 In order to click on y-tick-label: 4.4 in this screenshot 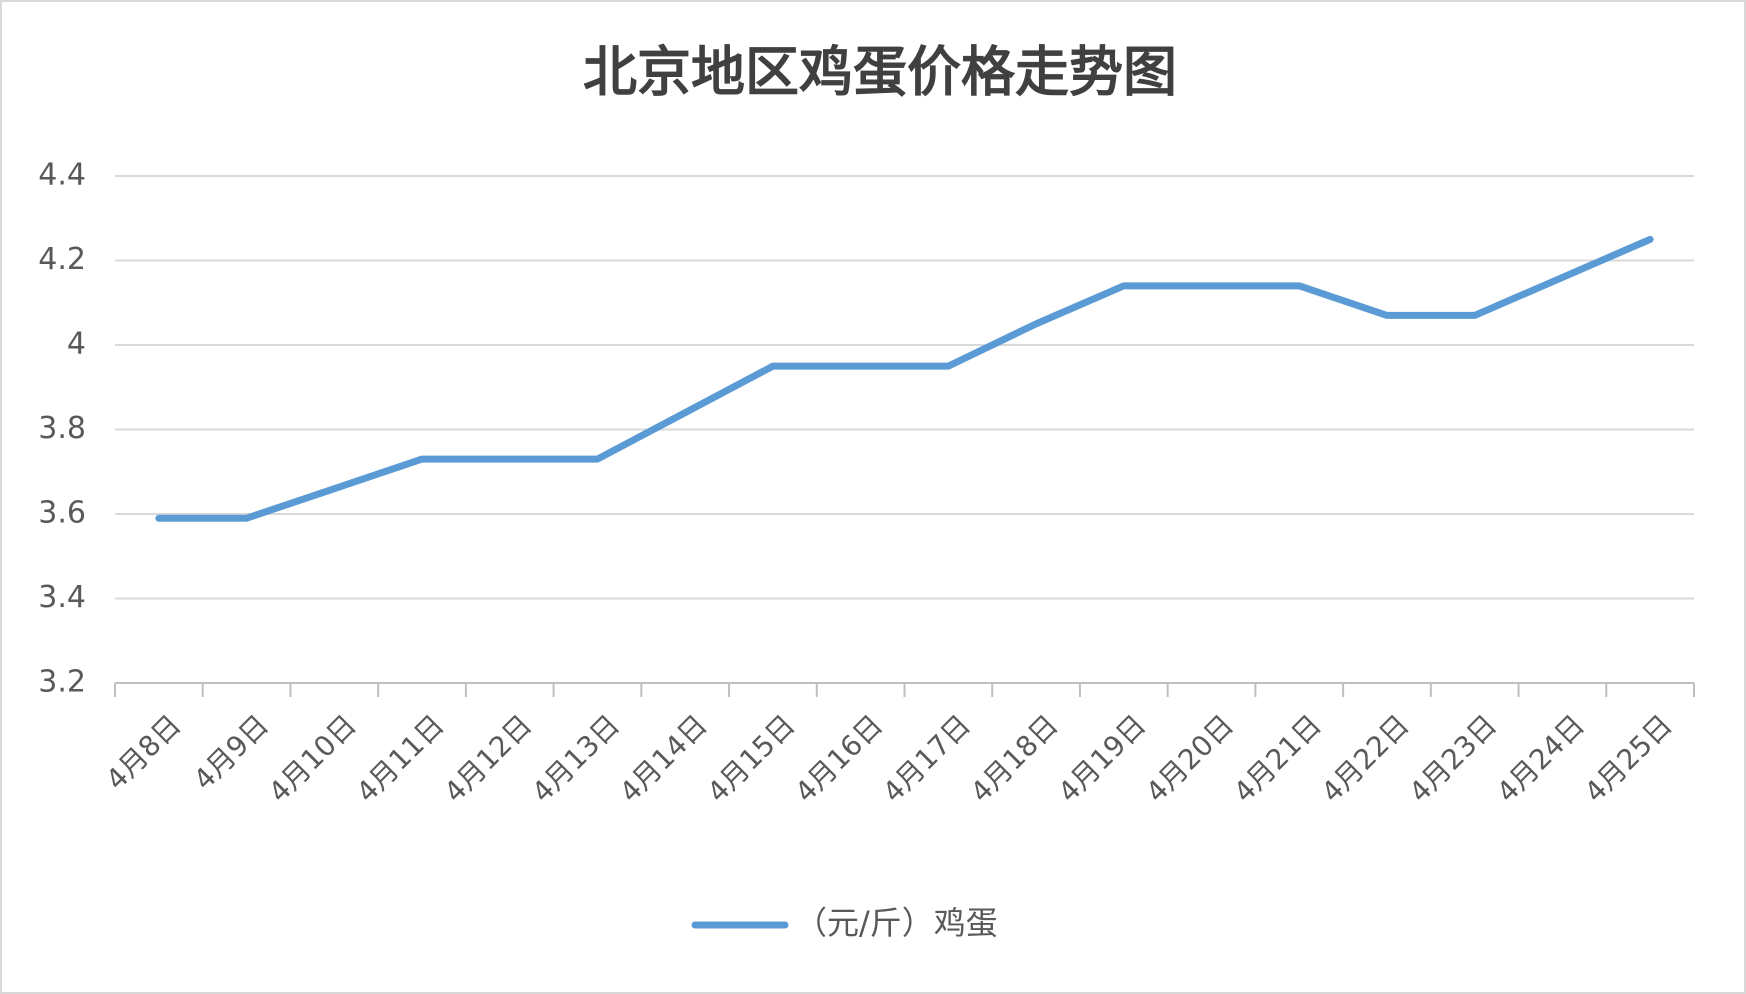, I will do `click(62, 175)`.